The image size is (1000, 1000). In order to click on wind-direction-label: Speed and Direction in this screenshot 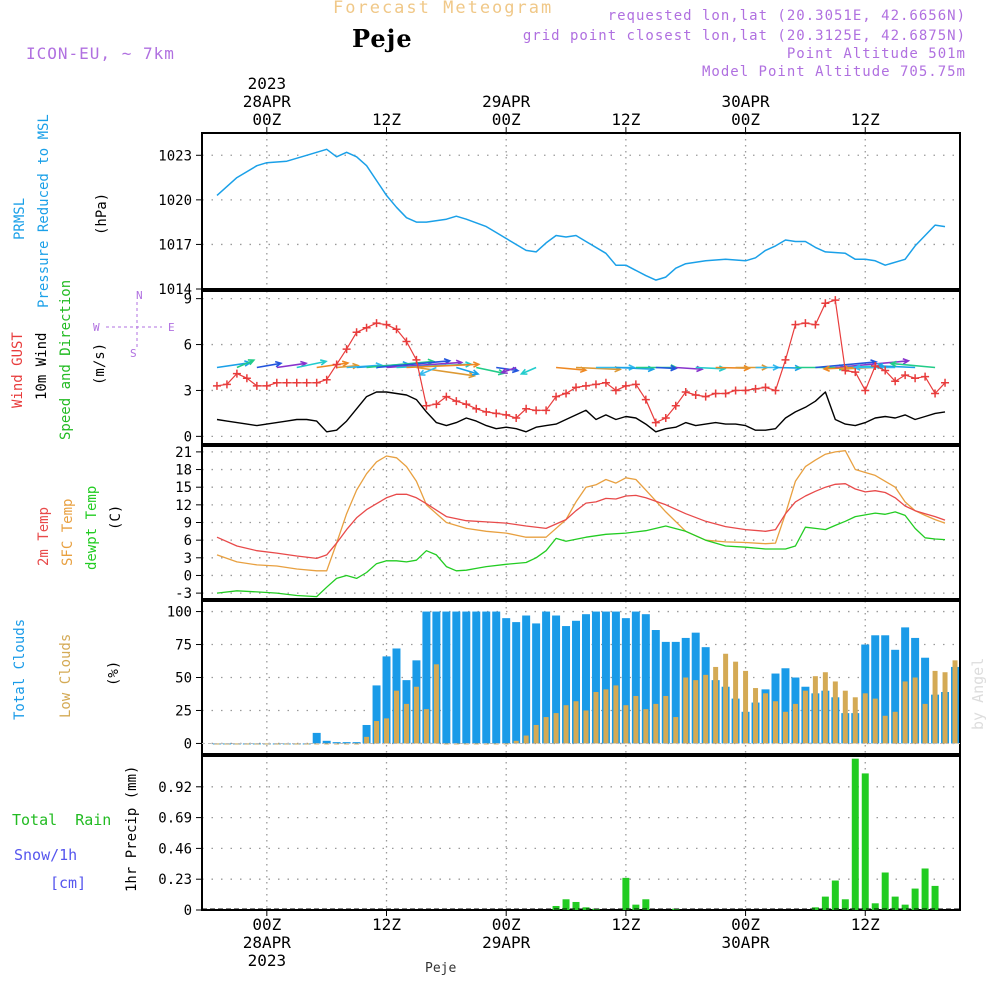, I will do `click(66, 360)`.